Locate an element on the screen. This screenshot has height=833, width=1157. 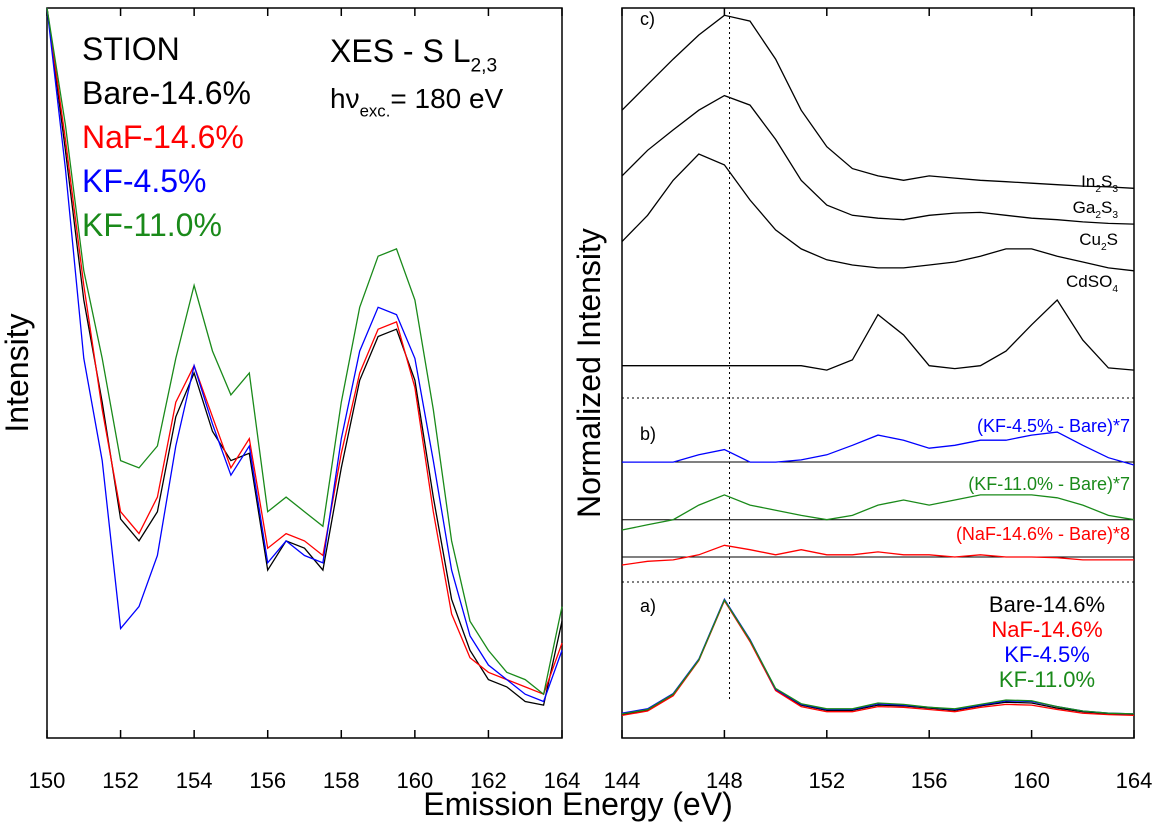
series-label: Cu2S is located at coordinates (1098, 241).